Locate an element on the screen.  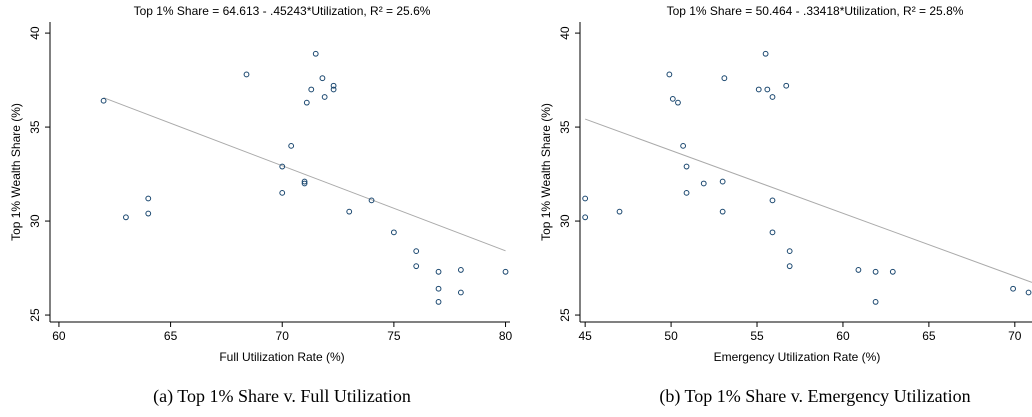
x-tick-label: 75 is located at coordinates (394, 336).